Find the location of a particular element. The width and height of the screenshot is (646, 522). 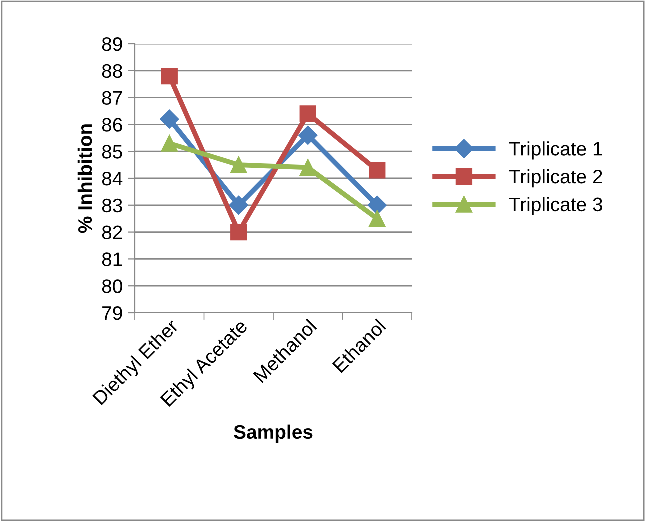

legend-label: Triplicate 3 is located at coordinates (555, 206).